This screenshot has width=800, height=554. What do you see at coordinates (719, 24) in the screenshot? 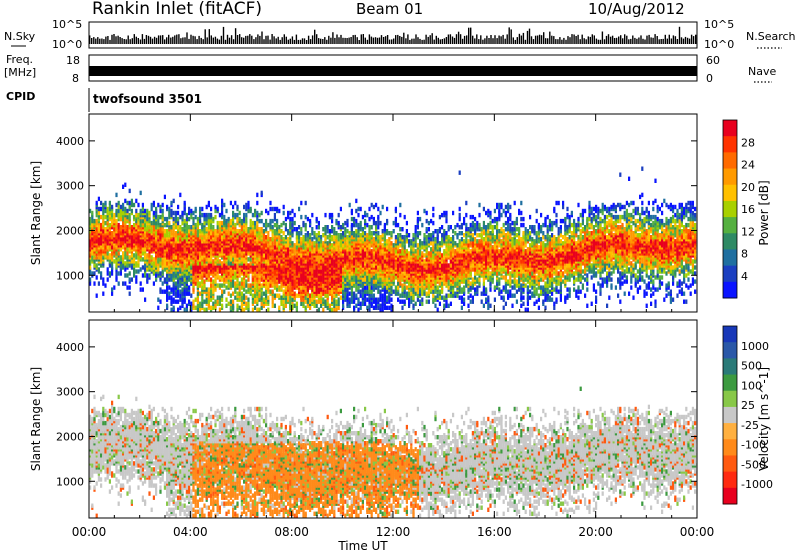
I see `nsearch-log-top: 10^5` at bounding box center [719, 24].